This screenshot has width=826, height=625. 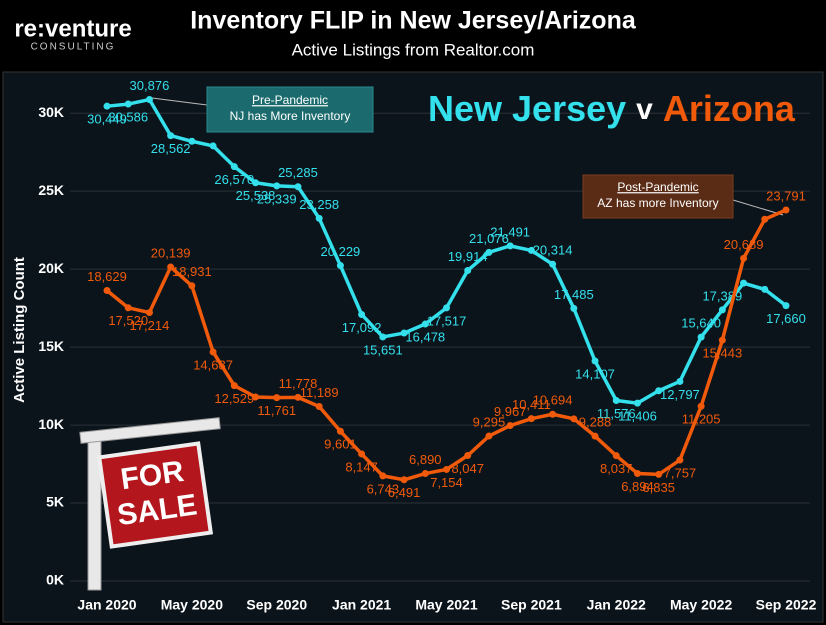 I want to click on for-sale-sign: FOR SALE, so click(x=150, y=504).